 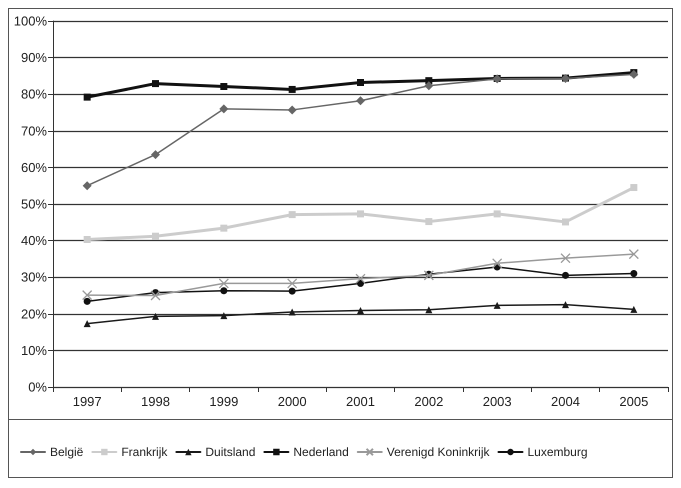 What do you see at coordinates (34, 167) in the screenshot?
I see `y-tick-label: 60%` at bounding box center [34, 167].